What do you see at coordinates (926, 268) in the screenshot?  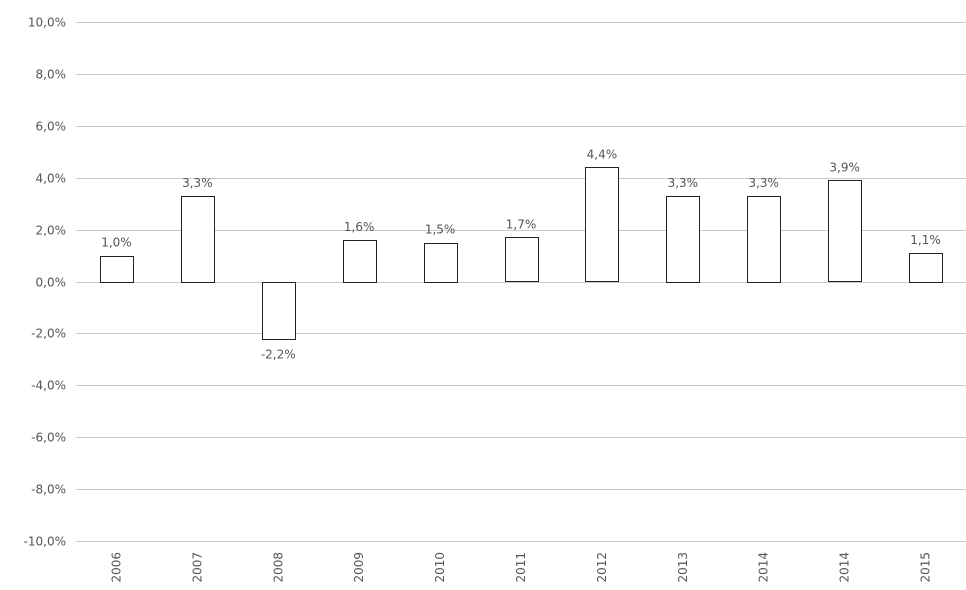 I see `bar-2015` at bounding box center [926, 268].